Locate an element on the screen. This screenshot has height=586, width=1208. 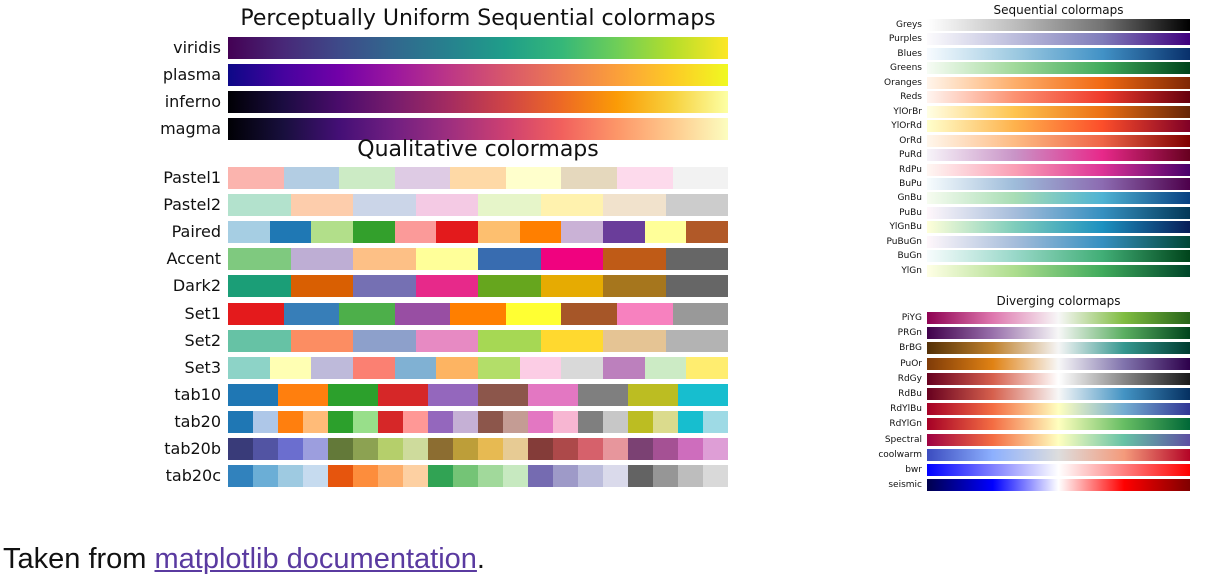
colormap-label: Reds is located at coordinates (911, 97).